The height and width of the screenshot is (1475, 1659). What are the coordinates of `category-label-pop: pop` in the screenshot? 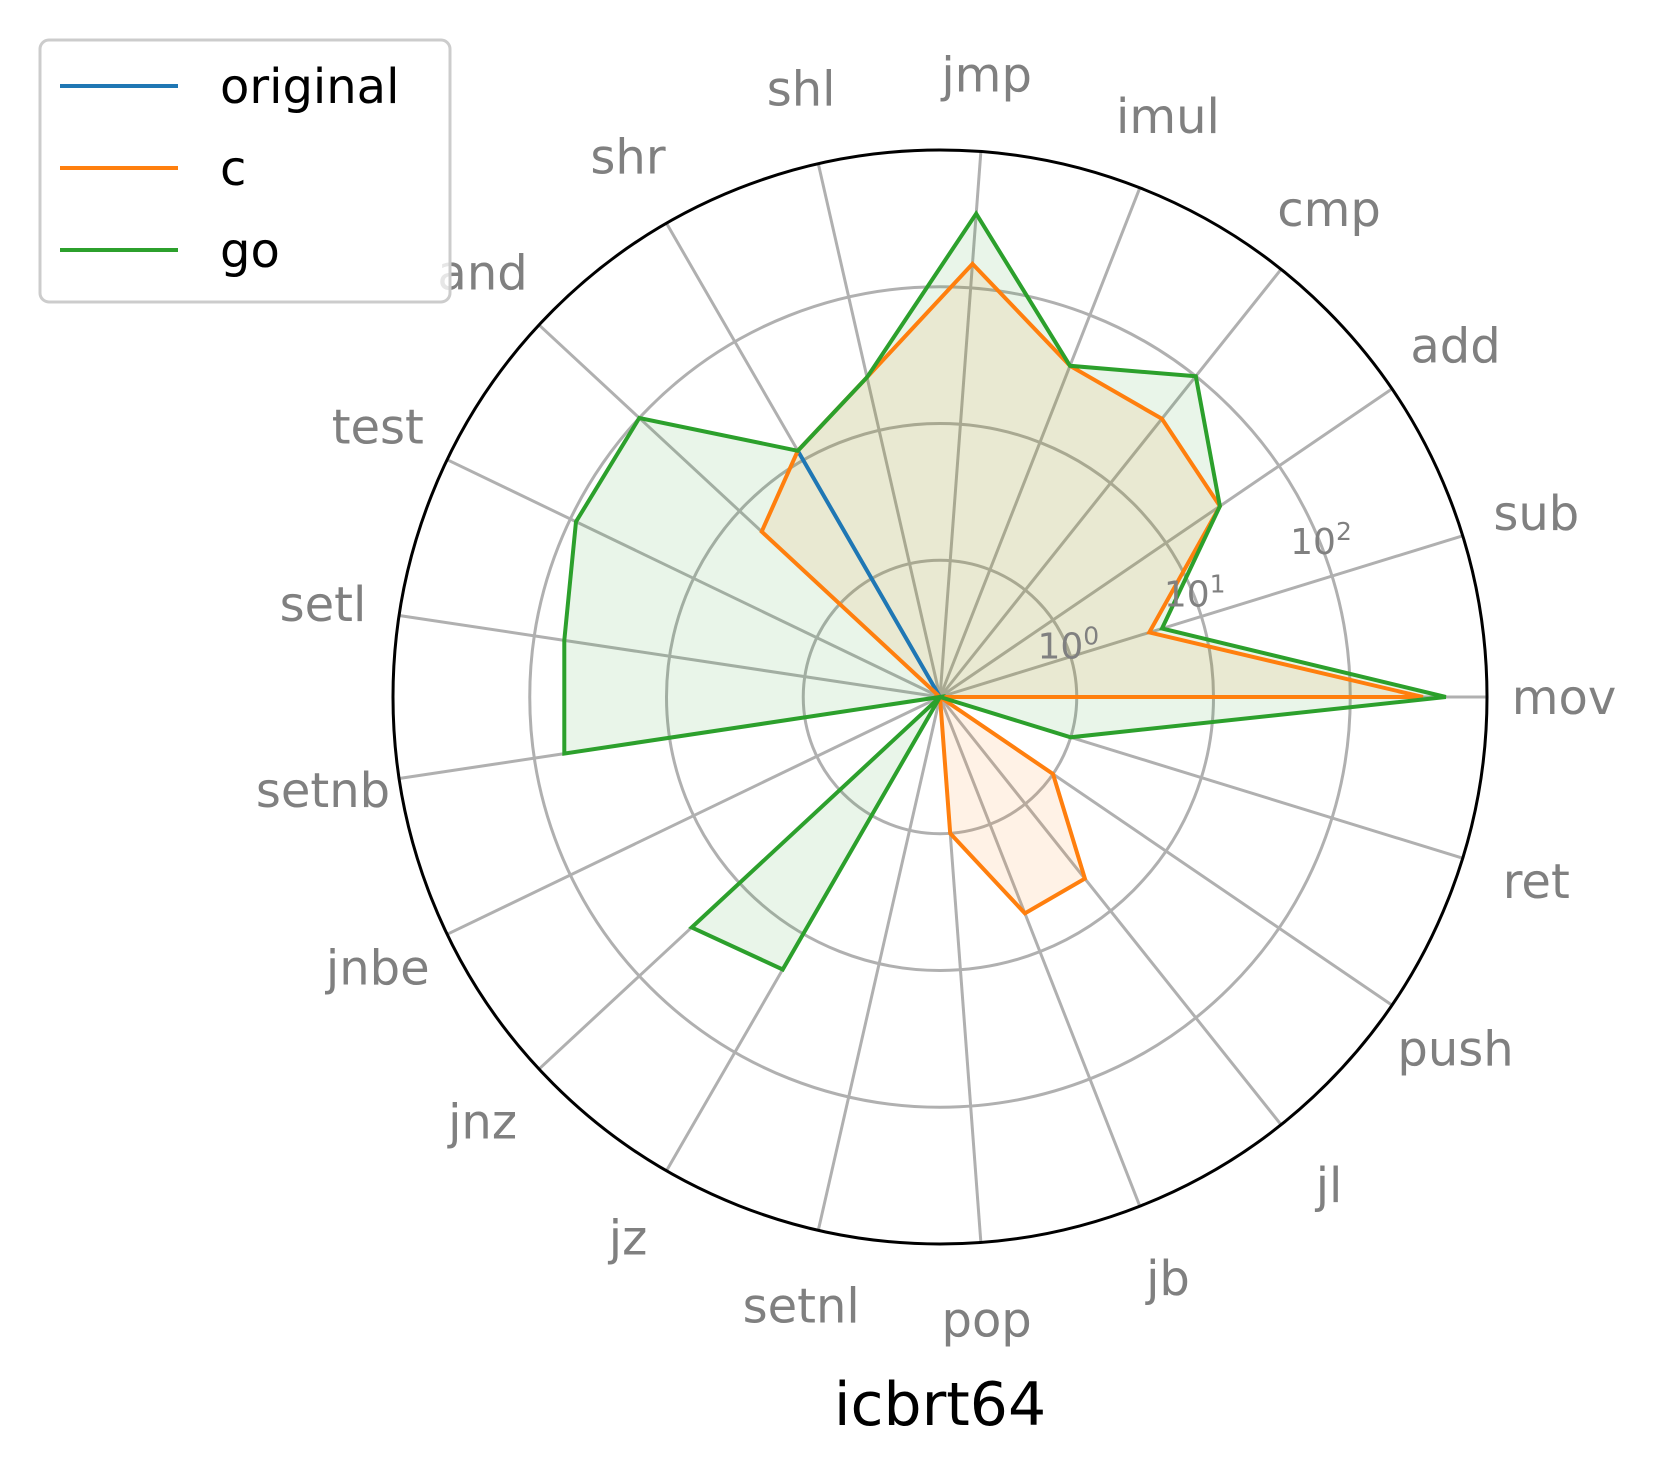 It's located at (986, 1320).